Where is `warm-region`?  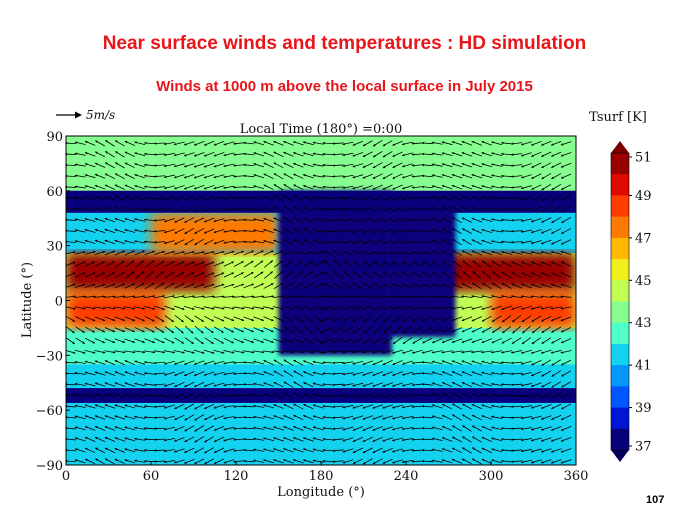
warm-region is located at coordinates (215, 232).